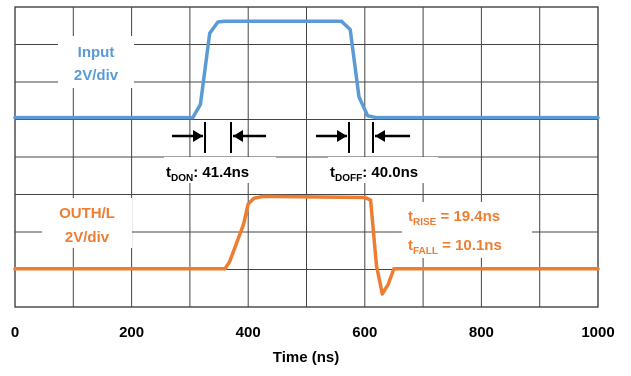 This screenshot has width=631, height=376. What do you see at coordinates (238, 136) in the screenshot?
I see `tdon-arrow-right-head` at bounding box center [238, 136].